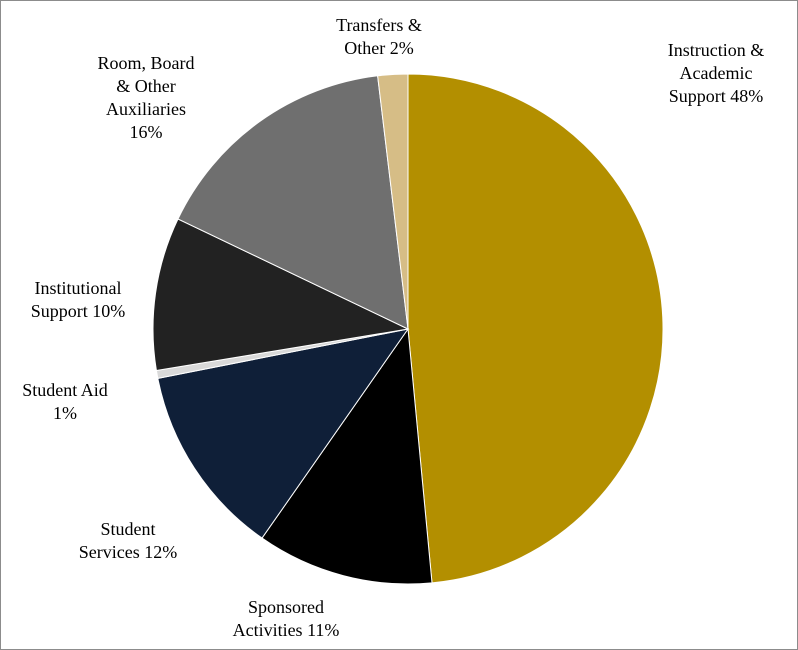  I want to click on slice-label-line: & Other, so click(145, 86).